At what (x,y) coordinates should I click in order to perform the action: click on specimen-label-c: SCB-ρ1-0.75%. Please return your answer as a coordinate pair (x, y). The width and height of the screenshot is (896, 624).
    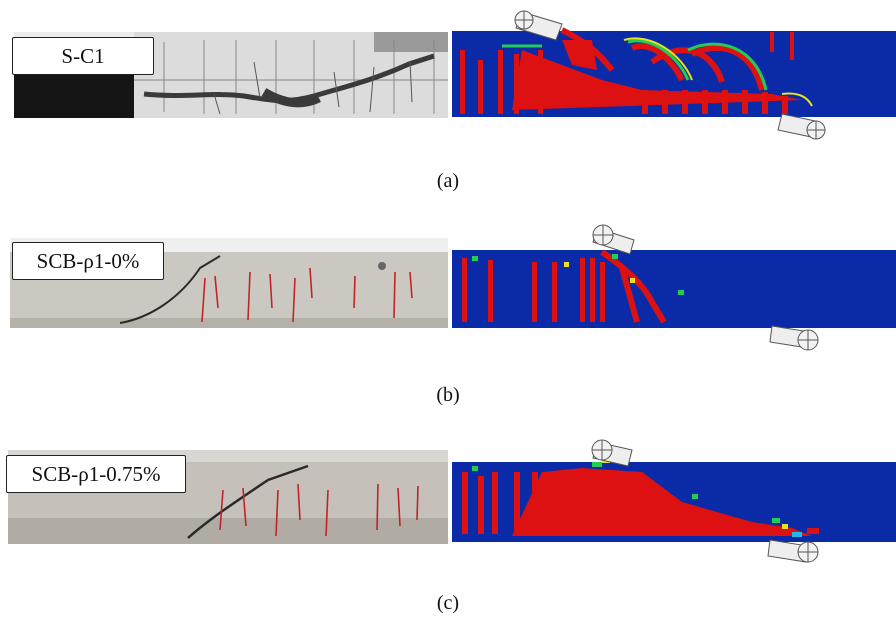
    Looking at the image, I should click on (96, 474).